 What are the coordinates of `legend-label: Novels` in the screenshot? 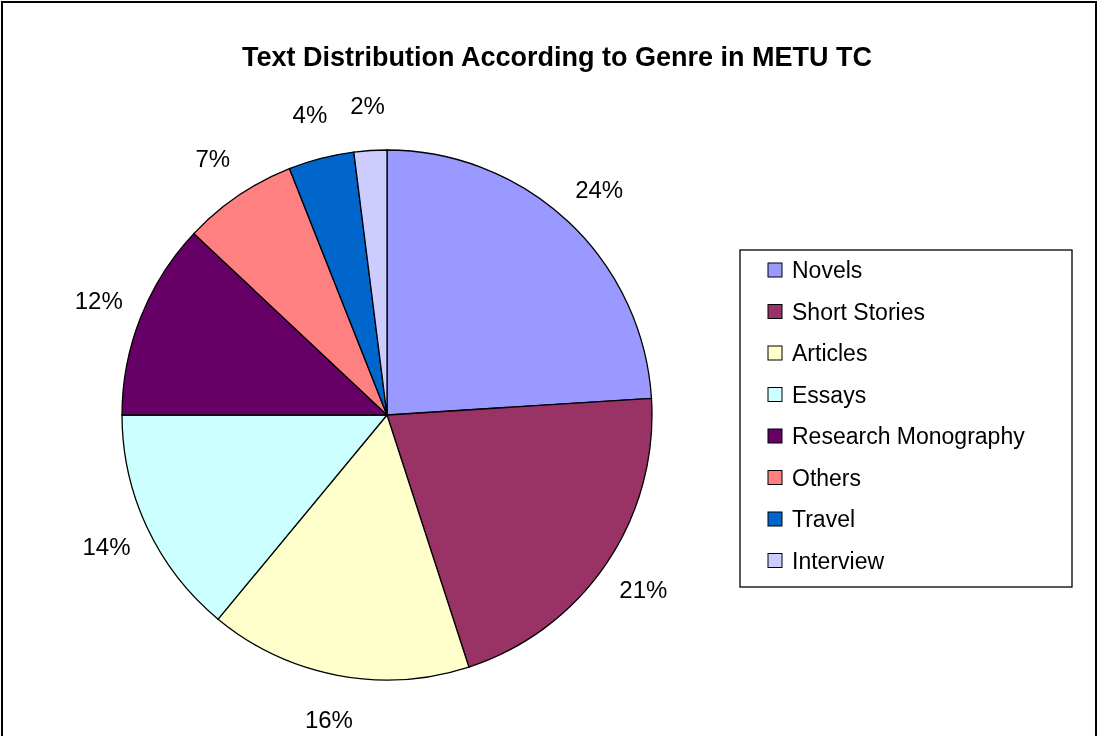 It's located at (827, 270).